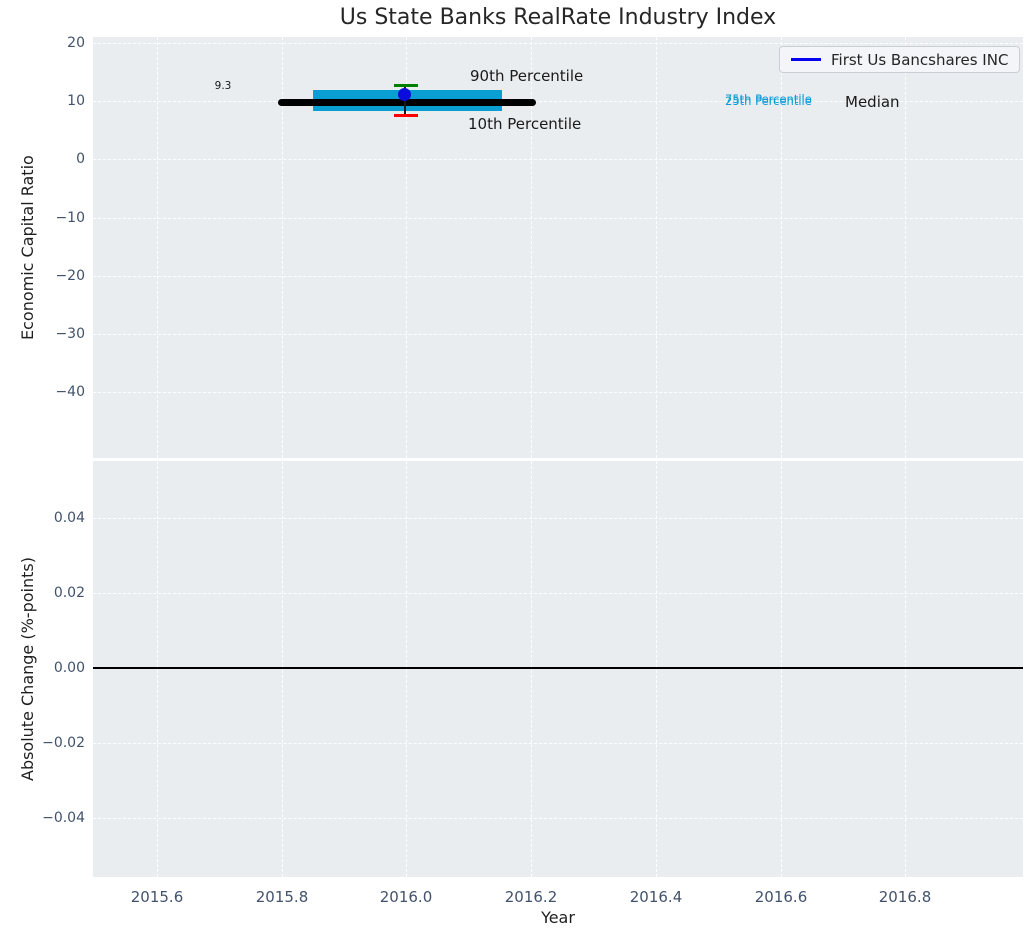 Image resolution: width=1034 pixels, height=942 pixels. What do you see at coordinates (558, 917) in the screenshot?
I see `x-axis-label: Year` at bounding box center [558, 917].